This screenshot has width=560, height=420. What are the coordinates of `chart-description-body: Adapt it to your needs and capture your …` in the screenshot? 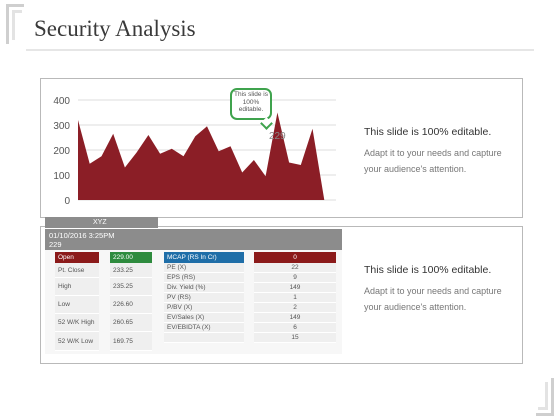 It's located at (433, 161).